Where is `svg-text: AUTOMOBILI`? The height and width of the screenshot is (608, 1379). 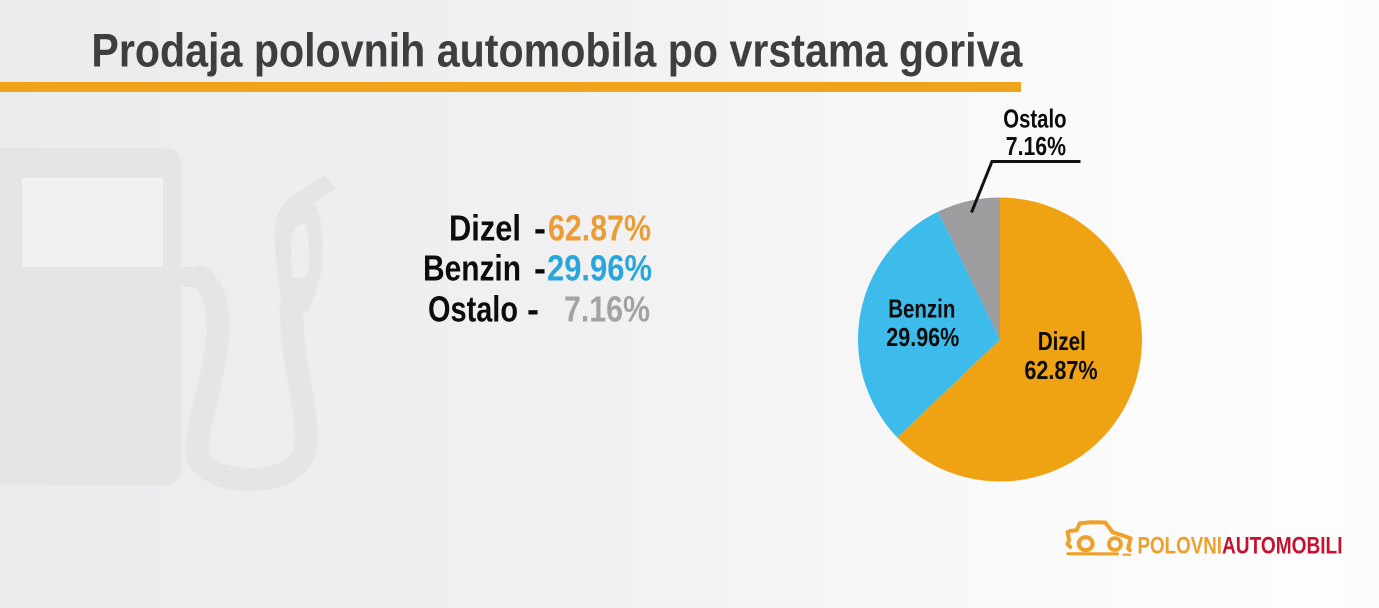 svg-text: AUTOMOBILI is located at coordinates (1282, 545).